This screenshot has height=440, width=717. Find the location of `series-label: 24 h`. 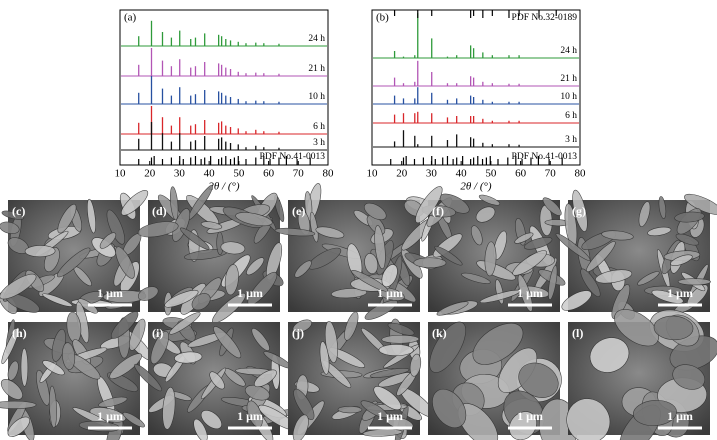

series-label: 24 h is located at coordinates (316, 39).